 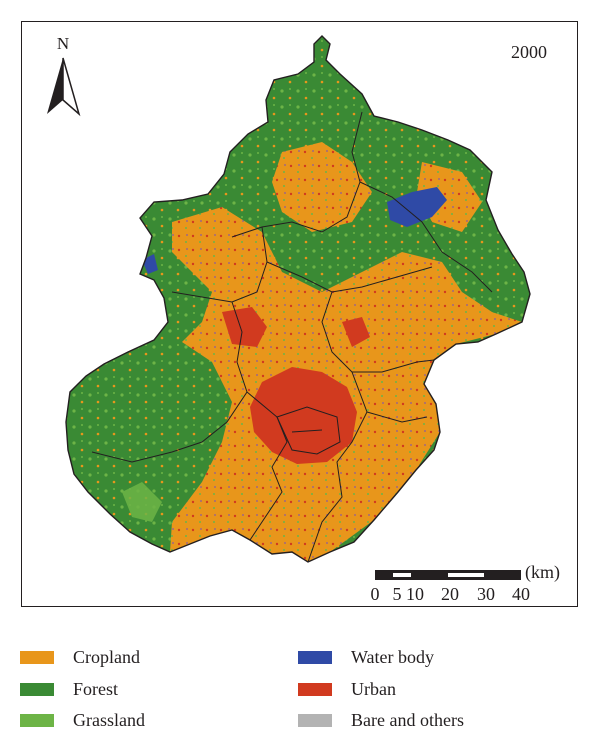 What do you see at coordinates (521, 594) in the screenshot?
I see `scale-tick: 40` at bounding box center [521, 594].